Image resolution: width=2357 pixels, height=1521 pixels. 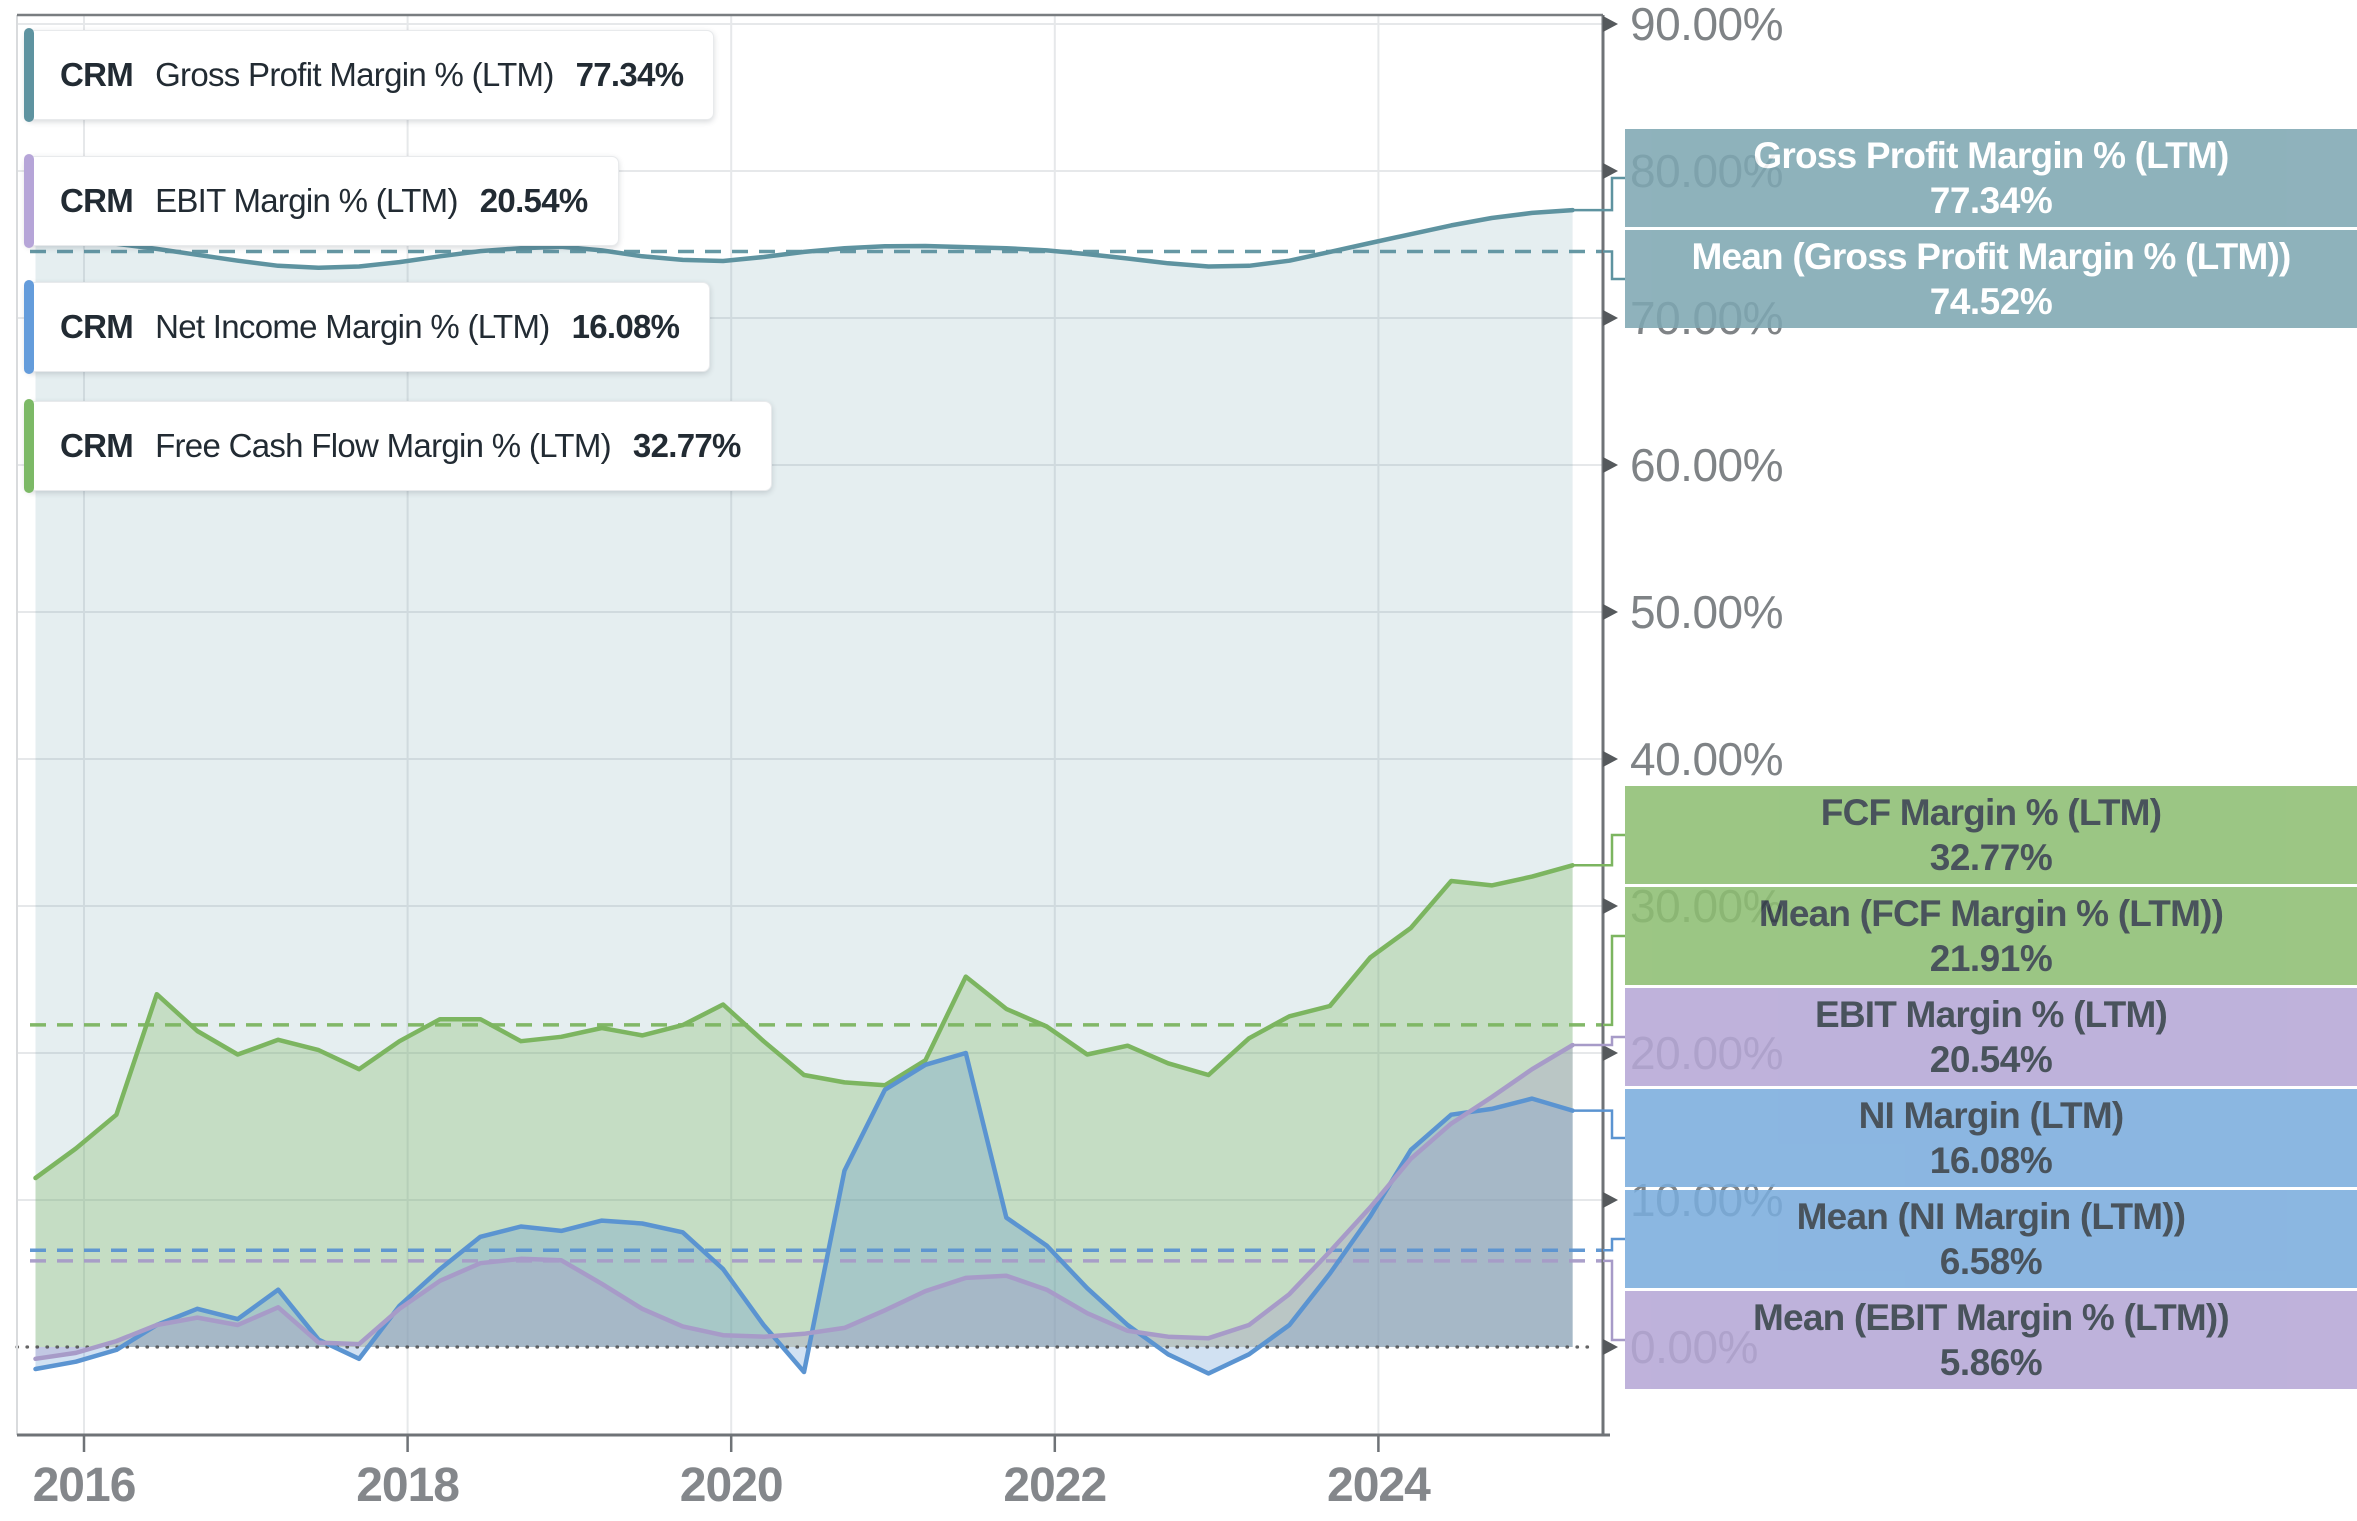 I want to click on value-flag-label: Mean (NI Margin (LTM)), so click(x=1991, y=1216).